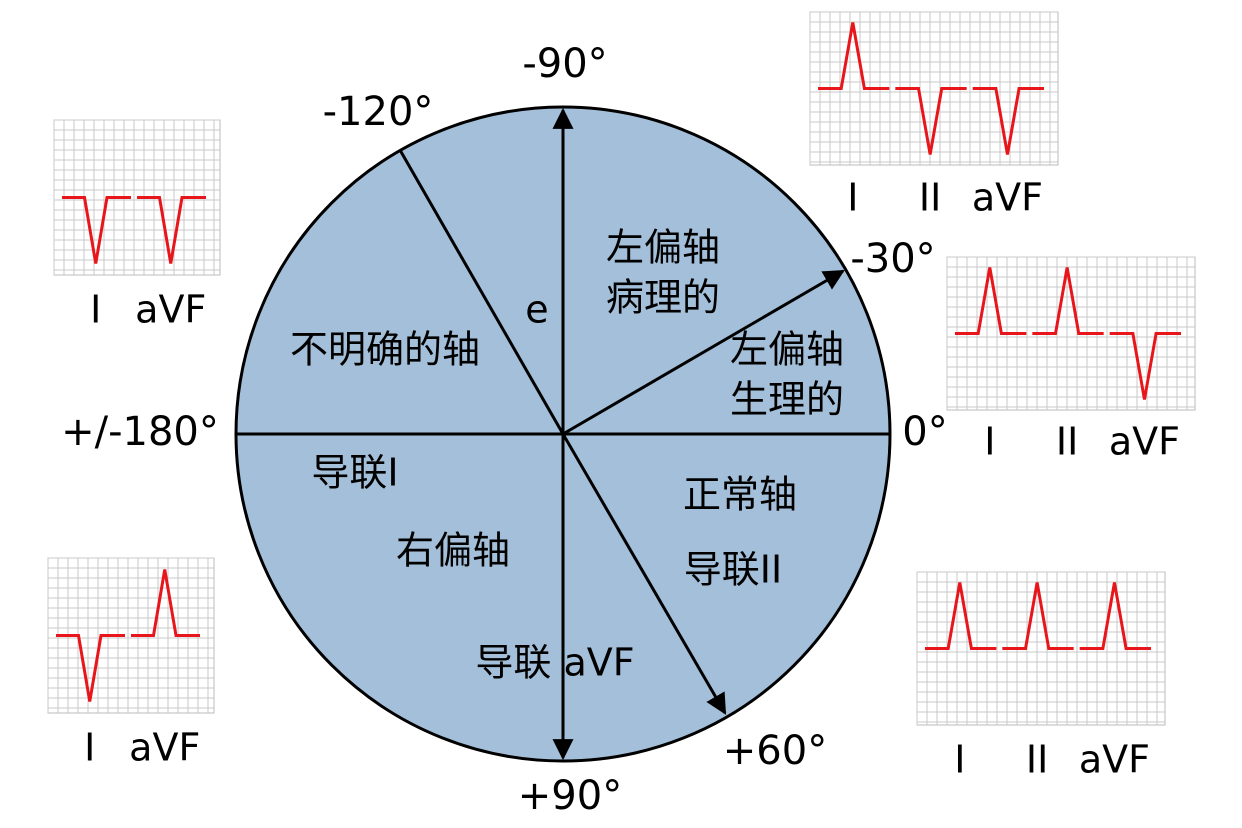 This screenshot has width=1242, height=828. I want to click on angle-label: +90°, so click(570, 796).